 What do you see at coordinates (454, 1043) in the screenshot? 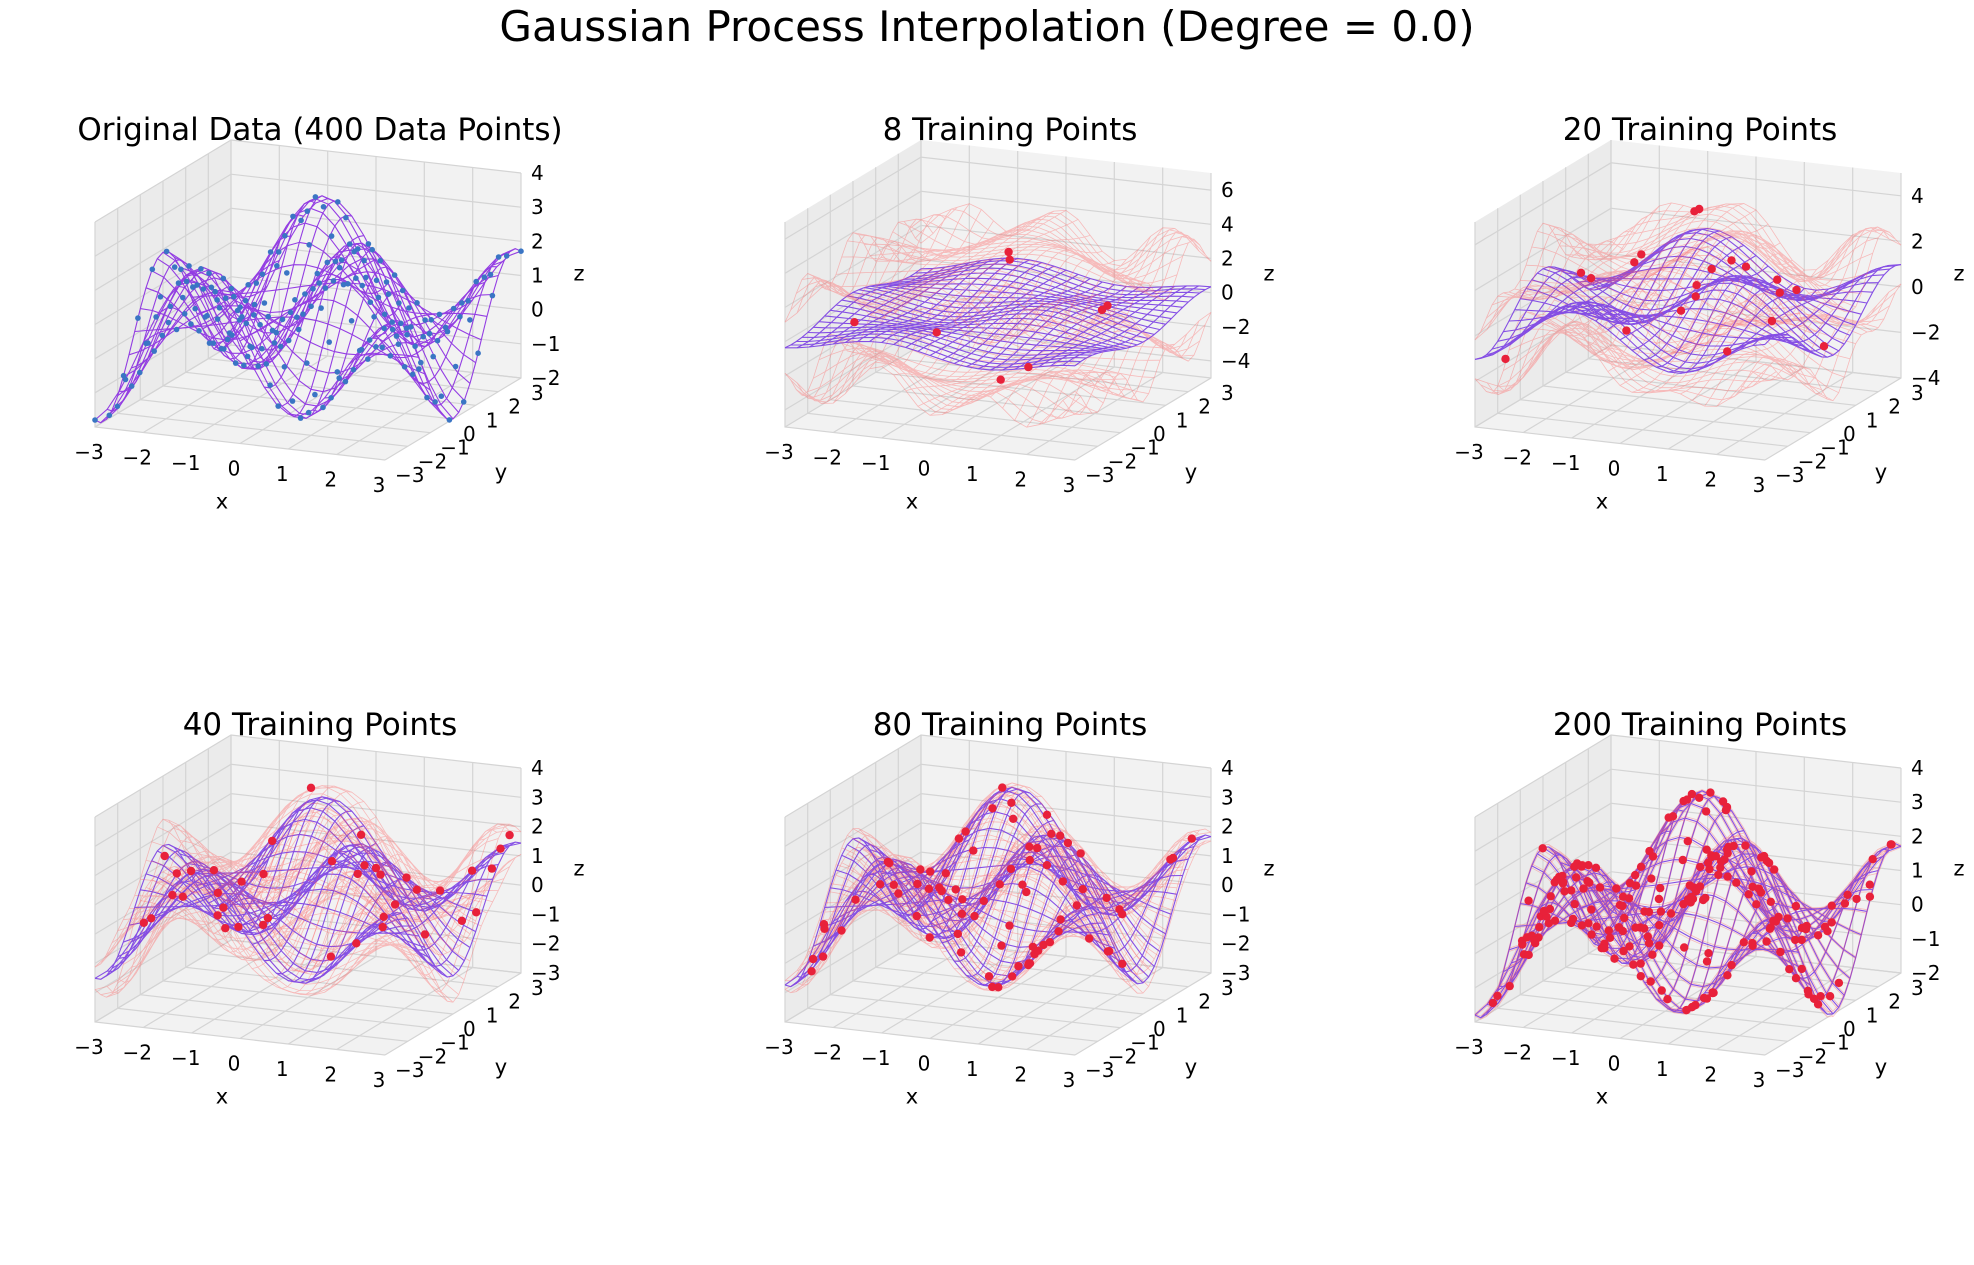
I see `y-tick-label: −1` at bounding box center [454, 1043].